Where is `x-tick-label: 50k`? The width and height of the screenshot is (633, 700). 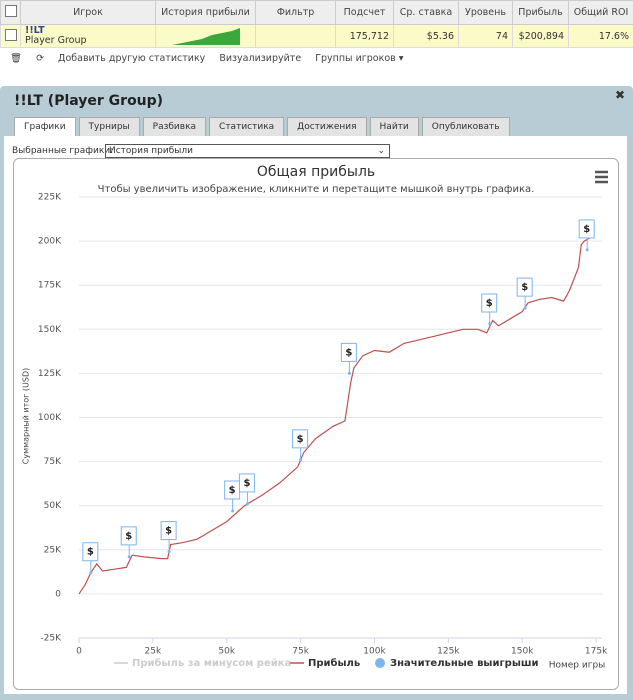 x-tick-label: 50k is located at coordinates (226, 652).